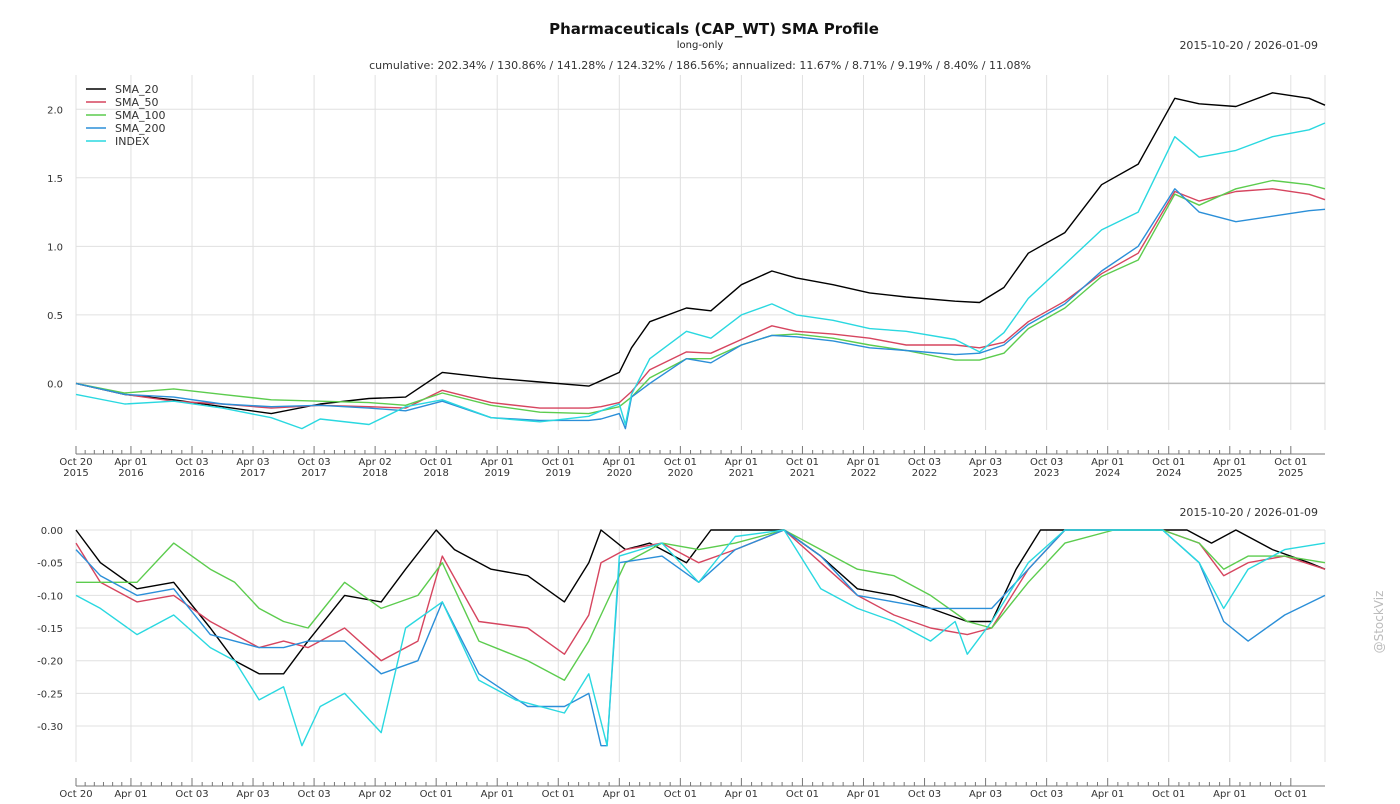 The width and height of the screenshot is (1400, 804). What do you see at coordinates (55, 110) in the screenshot?
I see `top-ytick-label: 2.0` at bounding box center [55, 110].